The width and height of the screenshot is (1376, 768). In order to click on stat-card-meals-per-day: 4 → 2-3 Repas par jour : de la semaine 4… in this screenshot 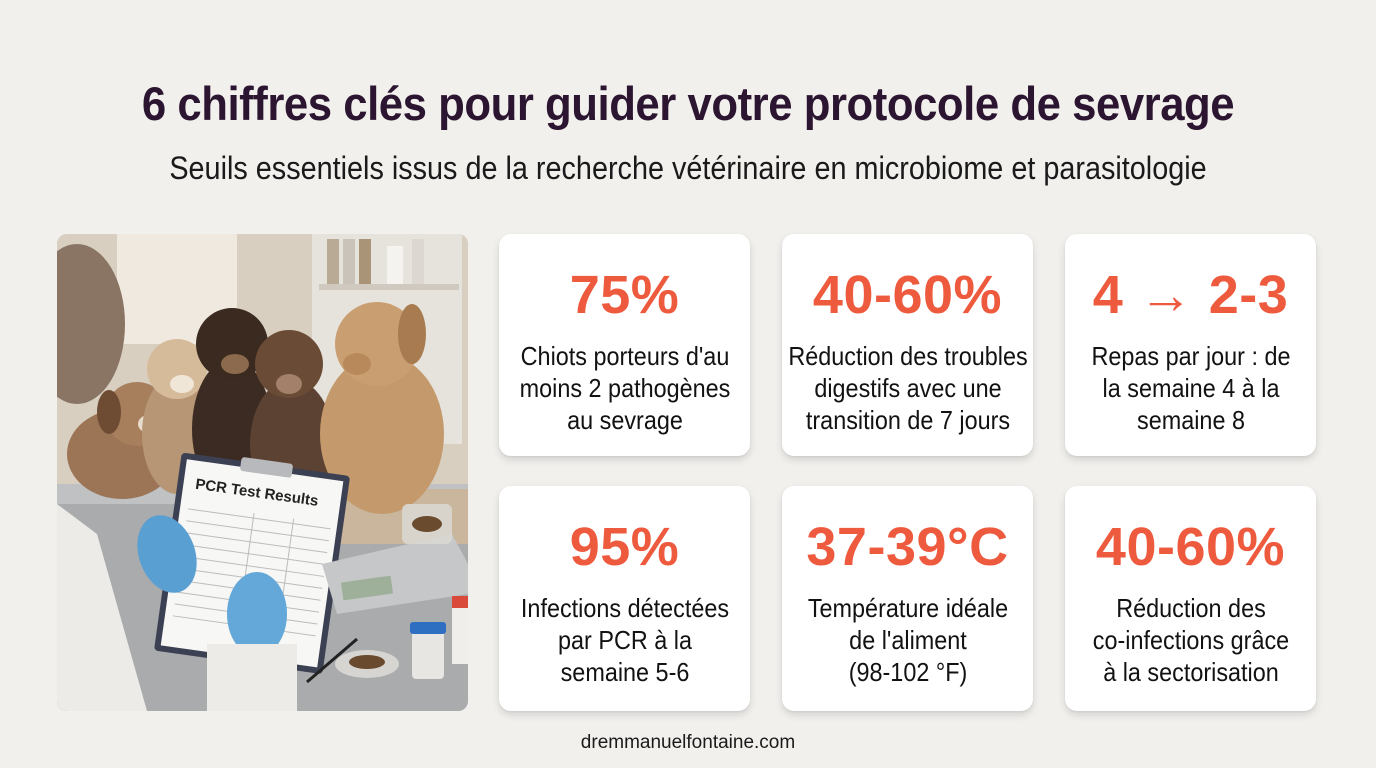, I will do `click(1190, 345)`.